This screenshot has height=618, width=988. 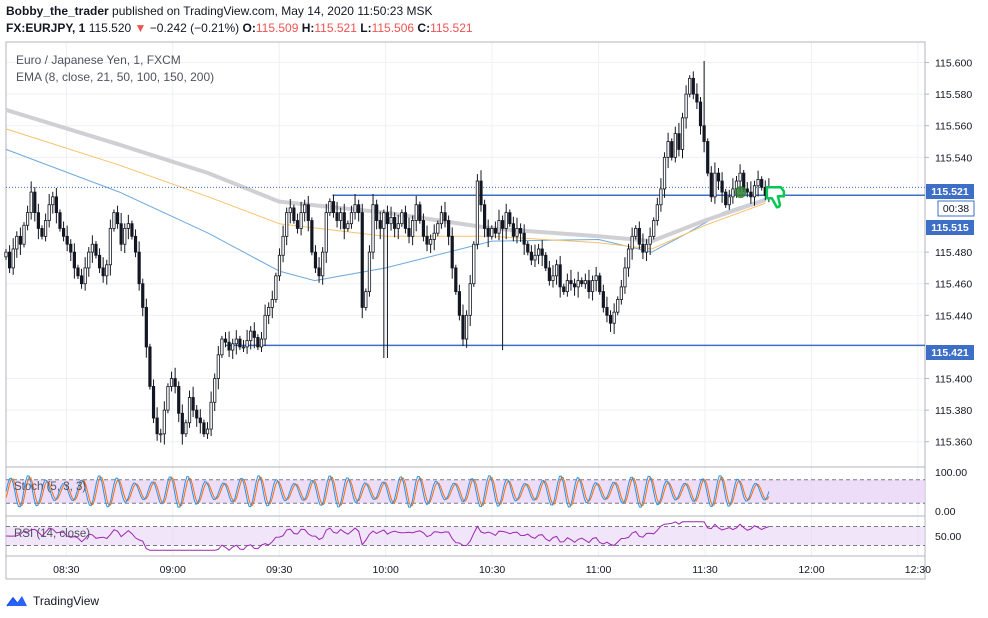 I want to click on instrument-legend: Euro / Japanese Yen, 1, FXCM, so click(x=98, y=60).